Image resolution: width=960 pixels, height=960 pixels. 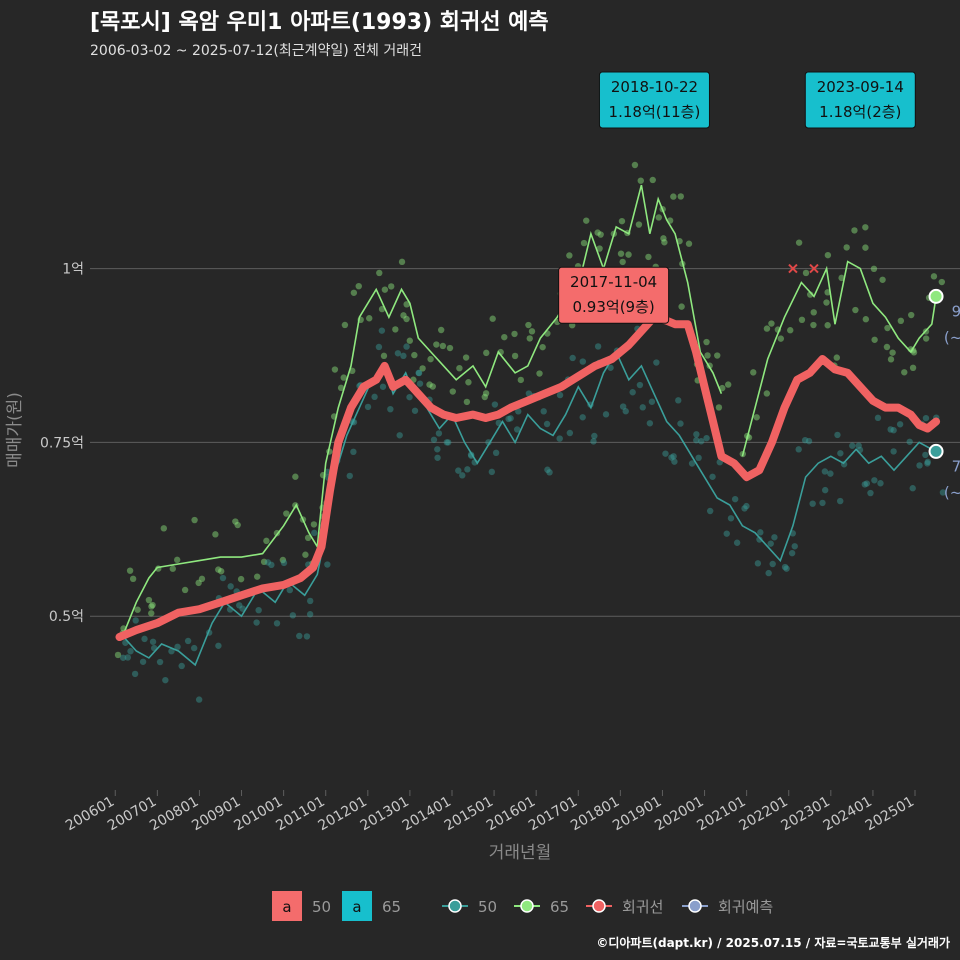 What do you see at coordinates (73, 270) in the screenshot?
I see `y-tick-label: 1억` at bounding box center [73, 270].